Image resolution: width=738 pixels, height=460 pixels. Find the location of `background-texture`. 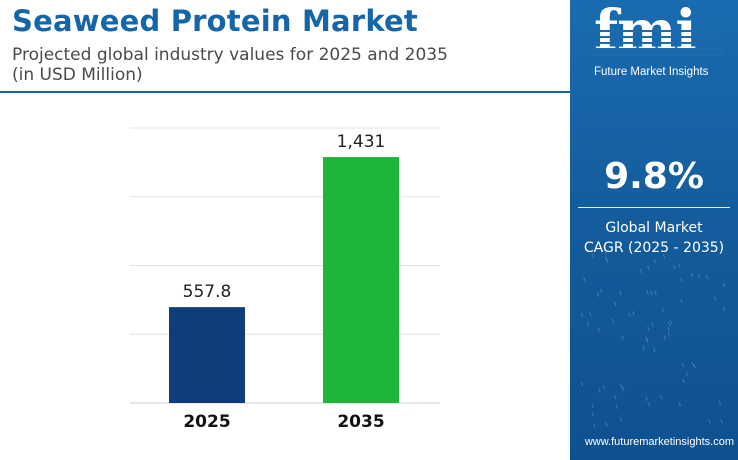

background-texture is located at coordinates (653, 338).